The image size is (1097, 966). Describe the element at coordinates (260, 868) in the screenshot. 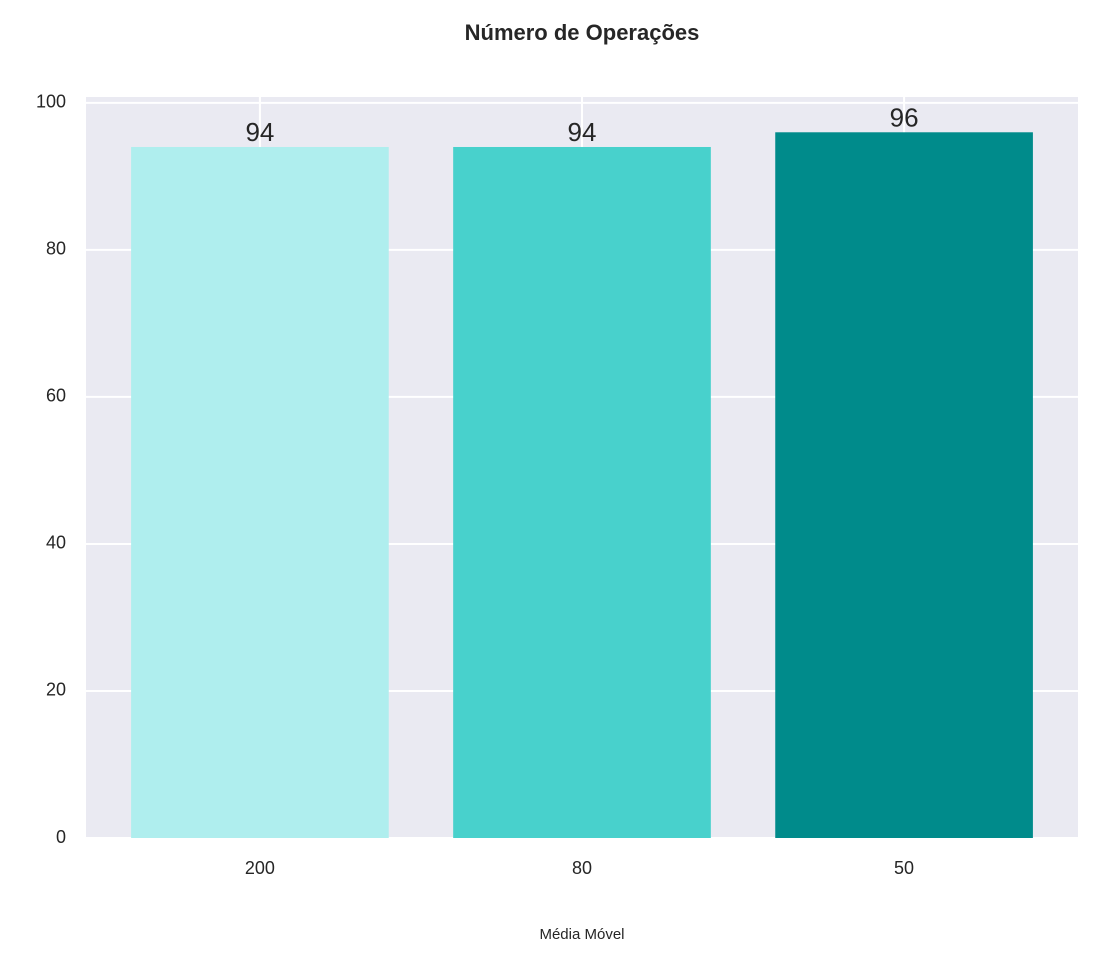

I see `x-tick-label: 200` at that location.